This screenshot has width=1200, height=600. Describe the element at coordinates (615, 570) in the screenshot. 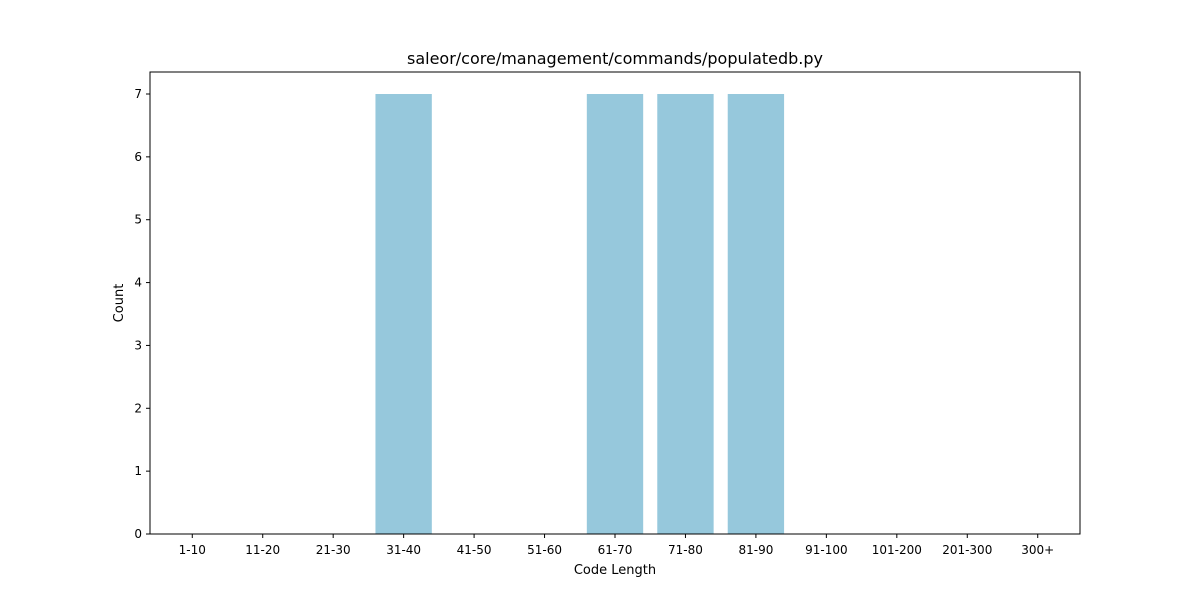

I see `x-axis-label: Code Length` at that location.